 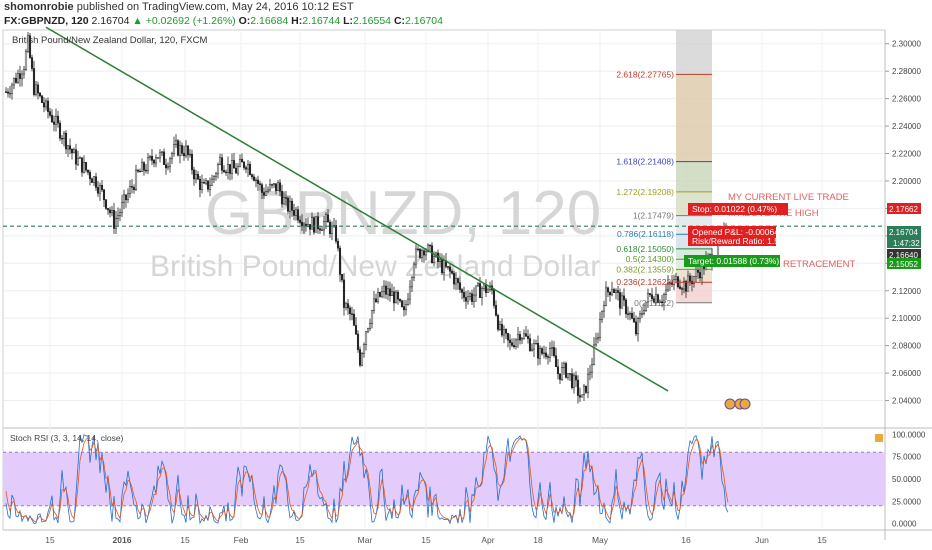 I want to click on countdown-tag, so click(x=904, y=242).